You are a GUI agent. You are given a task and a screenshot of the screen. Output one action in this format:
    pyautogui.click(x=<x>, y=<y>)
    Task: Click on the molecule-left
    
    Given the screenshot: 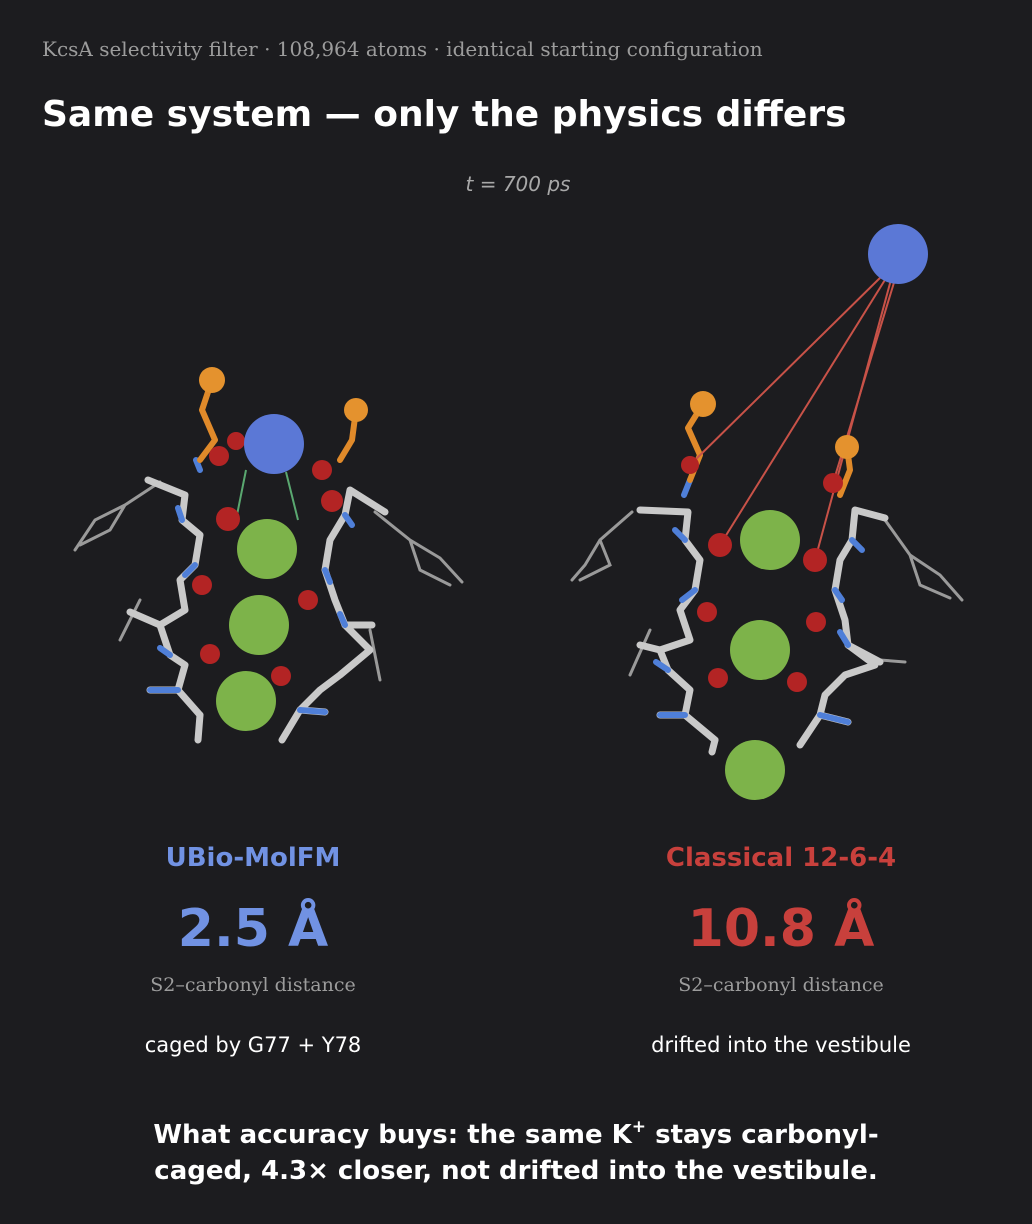 What is the action you would take?
    pyautogui.click(x=268, y=555)
    